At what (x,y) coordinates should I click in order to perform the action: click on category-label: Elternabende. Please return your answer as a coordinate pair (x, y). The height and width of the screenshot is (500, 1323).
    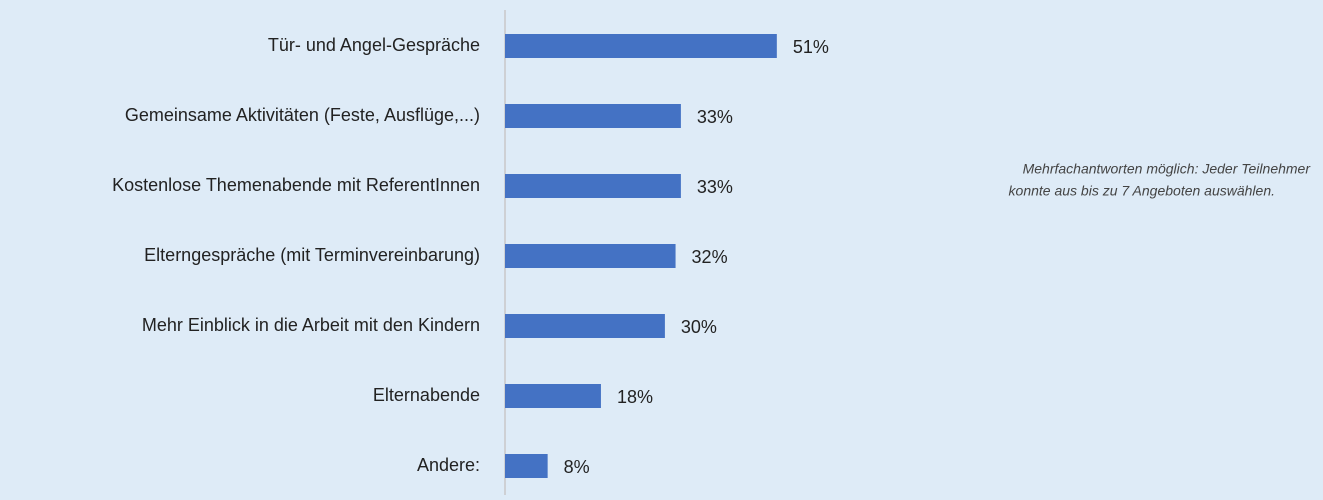
    Looking at the image, I should click on (426, 395).